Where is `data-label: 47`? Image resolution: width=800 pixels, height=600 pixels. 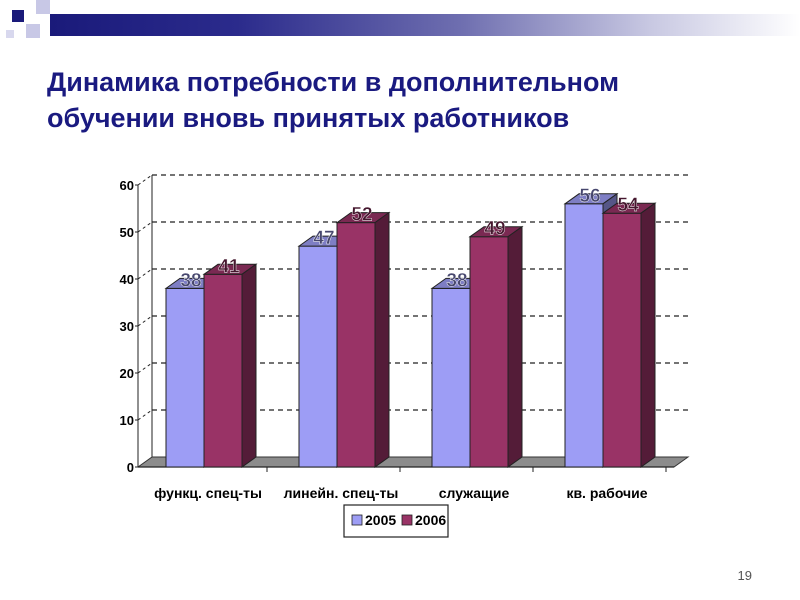
data-label: 47 is located at coordinates (323, 238).